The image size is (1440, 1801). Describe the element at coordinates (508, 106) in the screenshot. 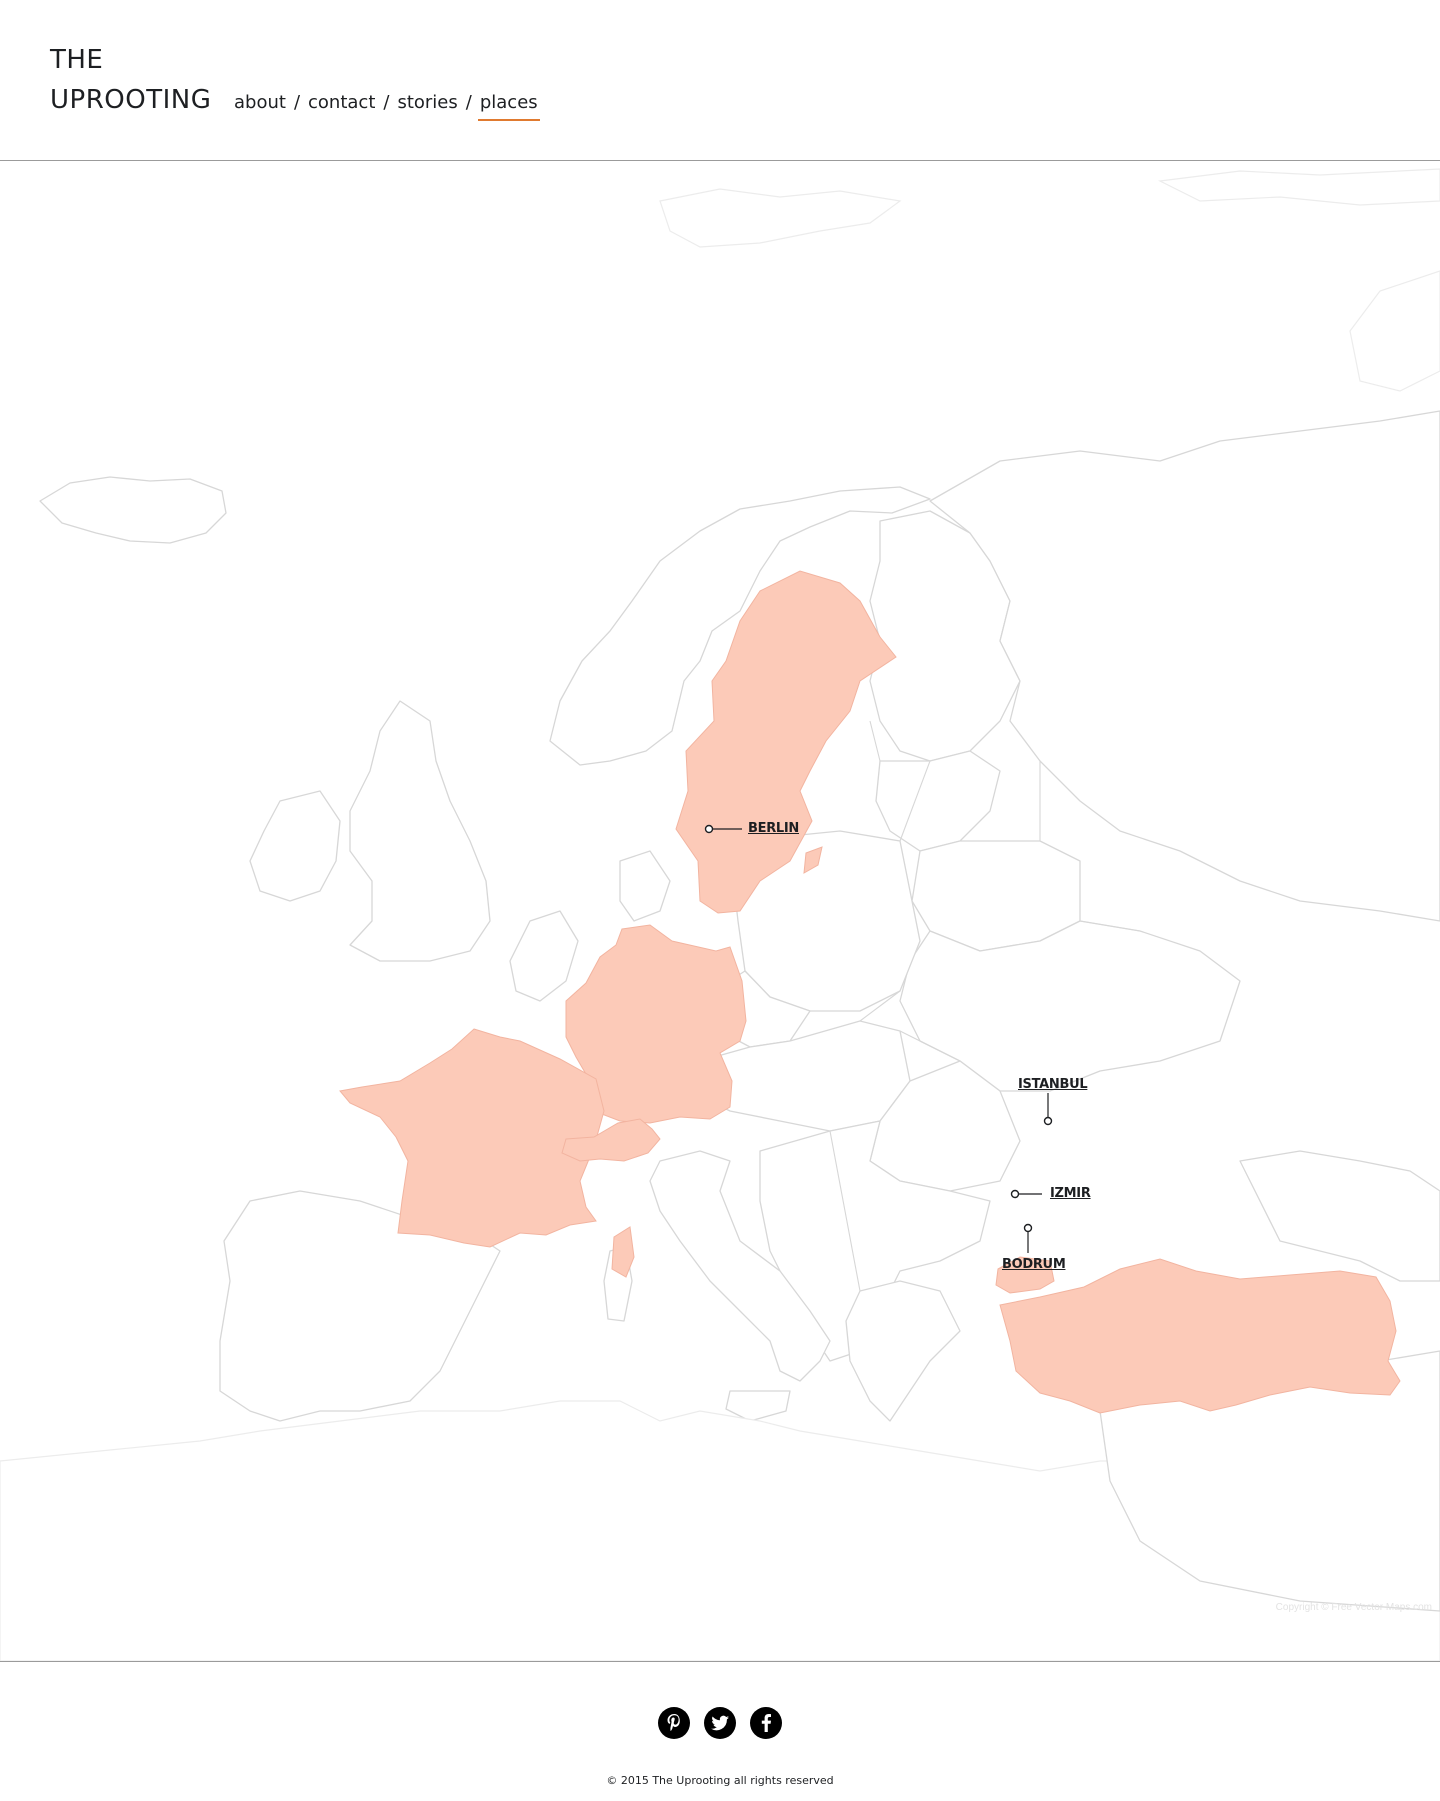

I see `nav-link-places: places` at that location.